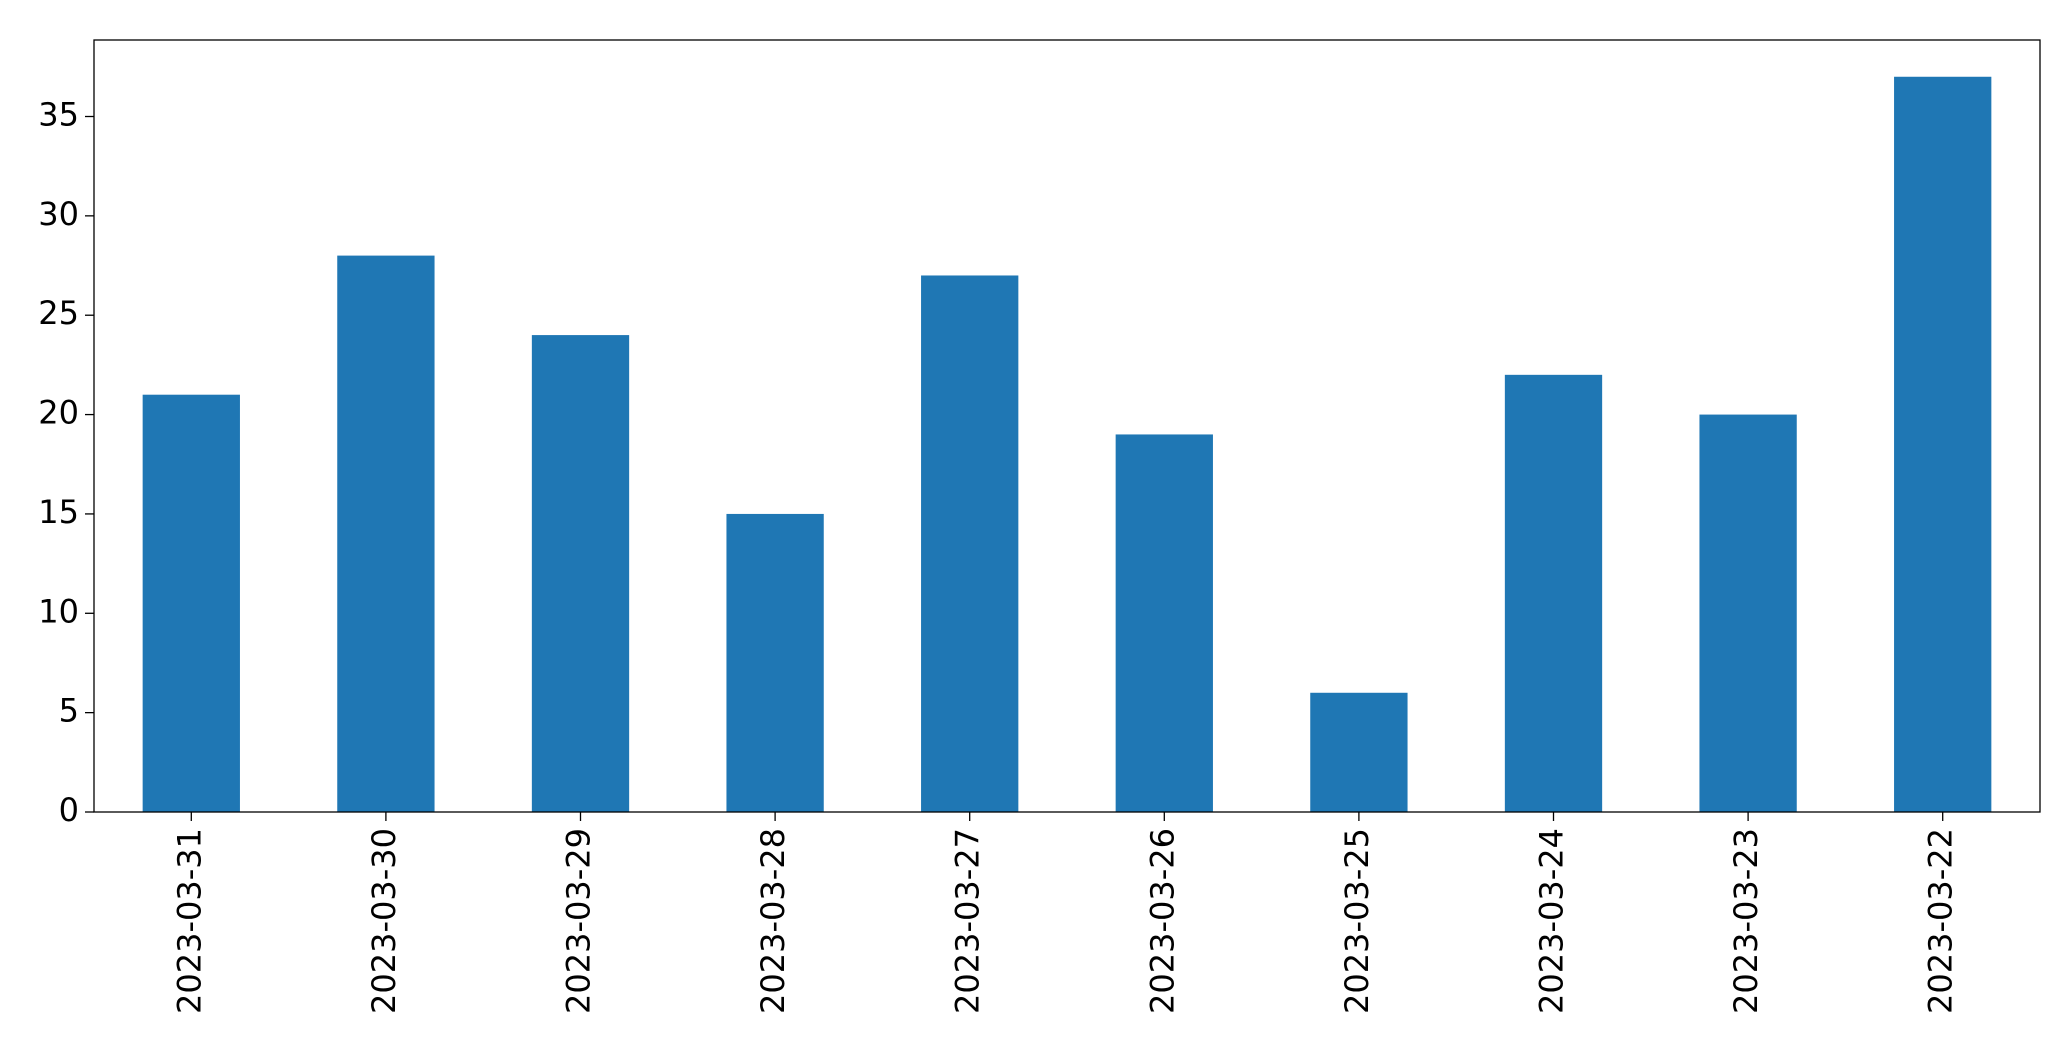 Image resolution: width=2071 pixels, height=1061 pixels. I want to click on y-tick-label: 0, so click(69, 810).